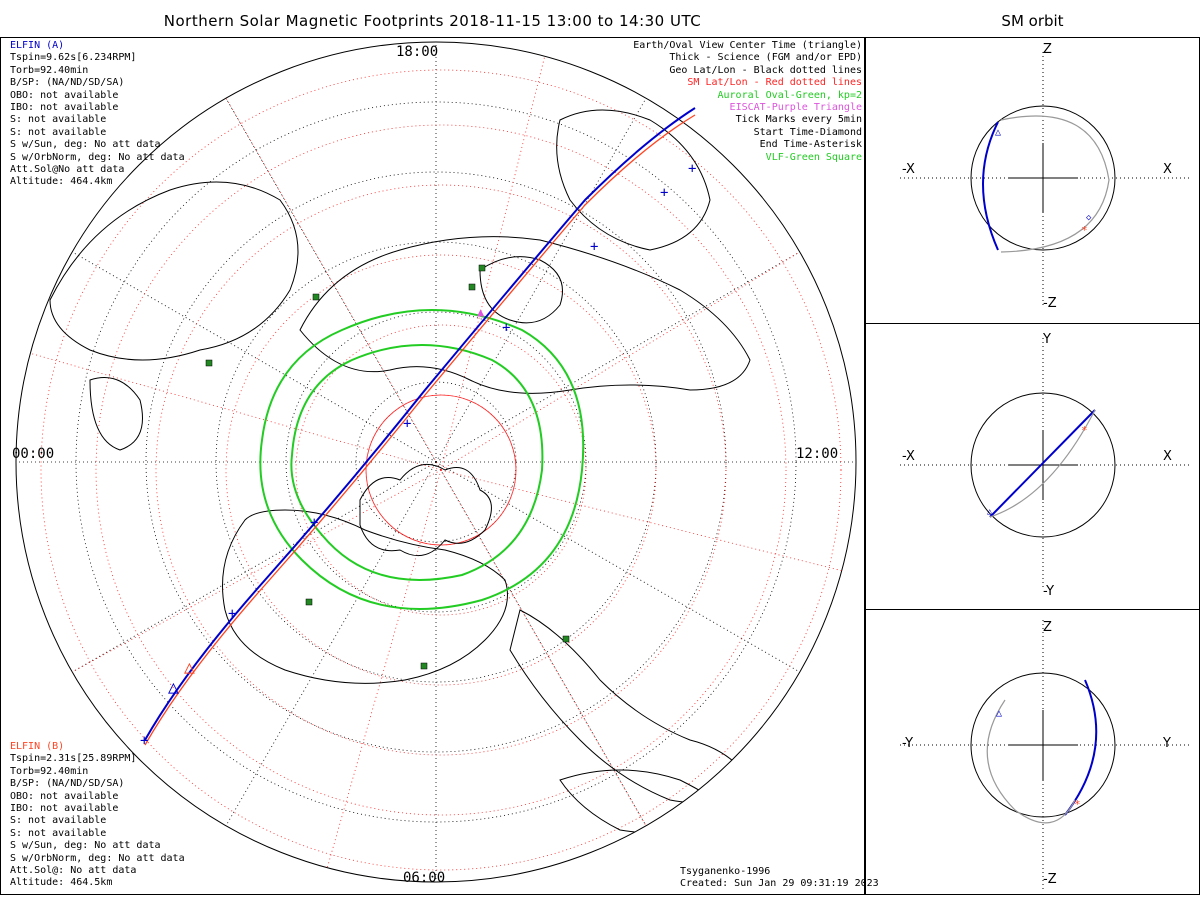  What do you see at coordinates (64, 809) in the screenshot?
I see `elfin-b-detail-line: IBO: not available` at bounding box center [64, 809].